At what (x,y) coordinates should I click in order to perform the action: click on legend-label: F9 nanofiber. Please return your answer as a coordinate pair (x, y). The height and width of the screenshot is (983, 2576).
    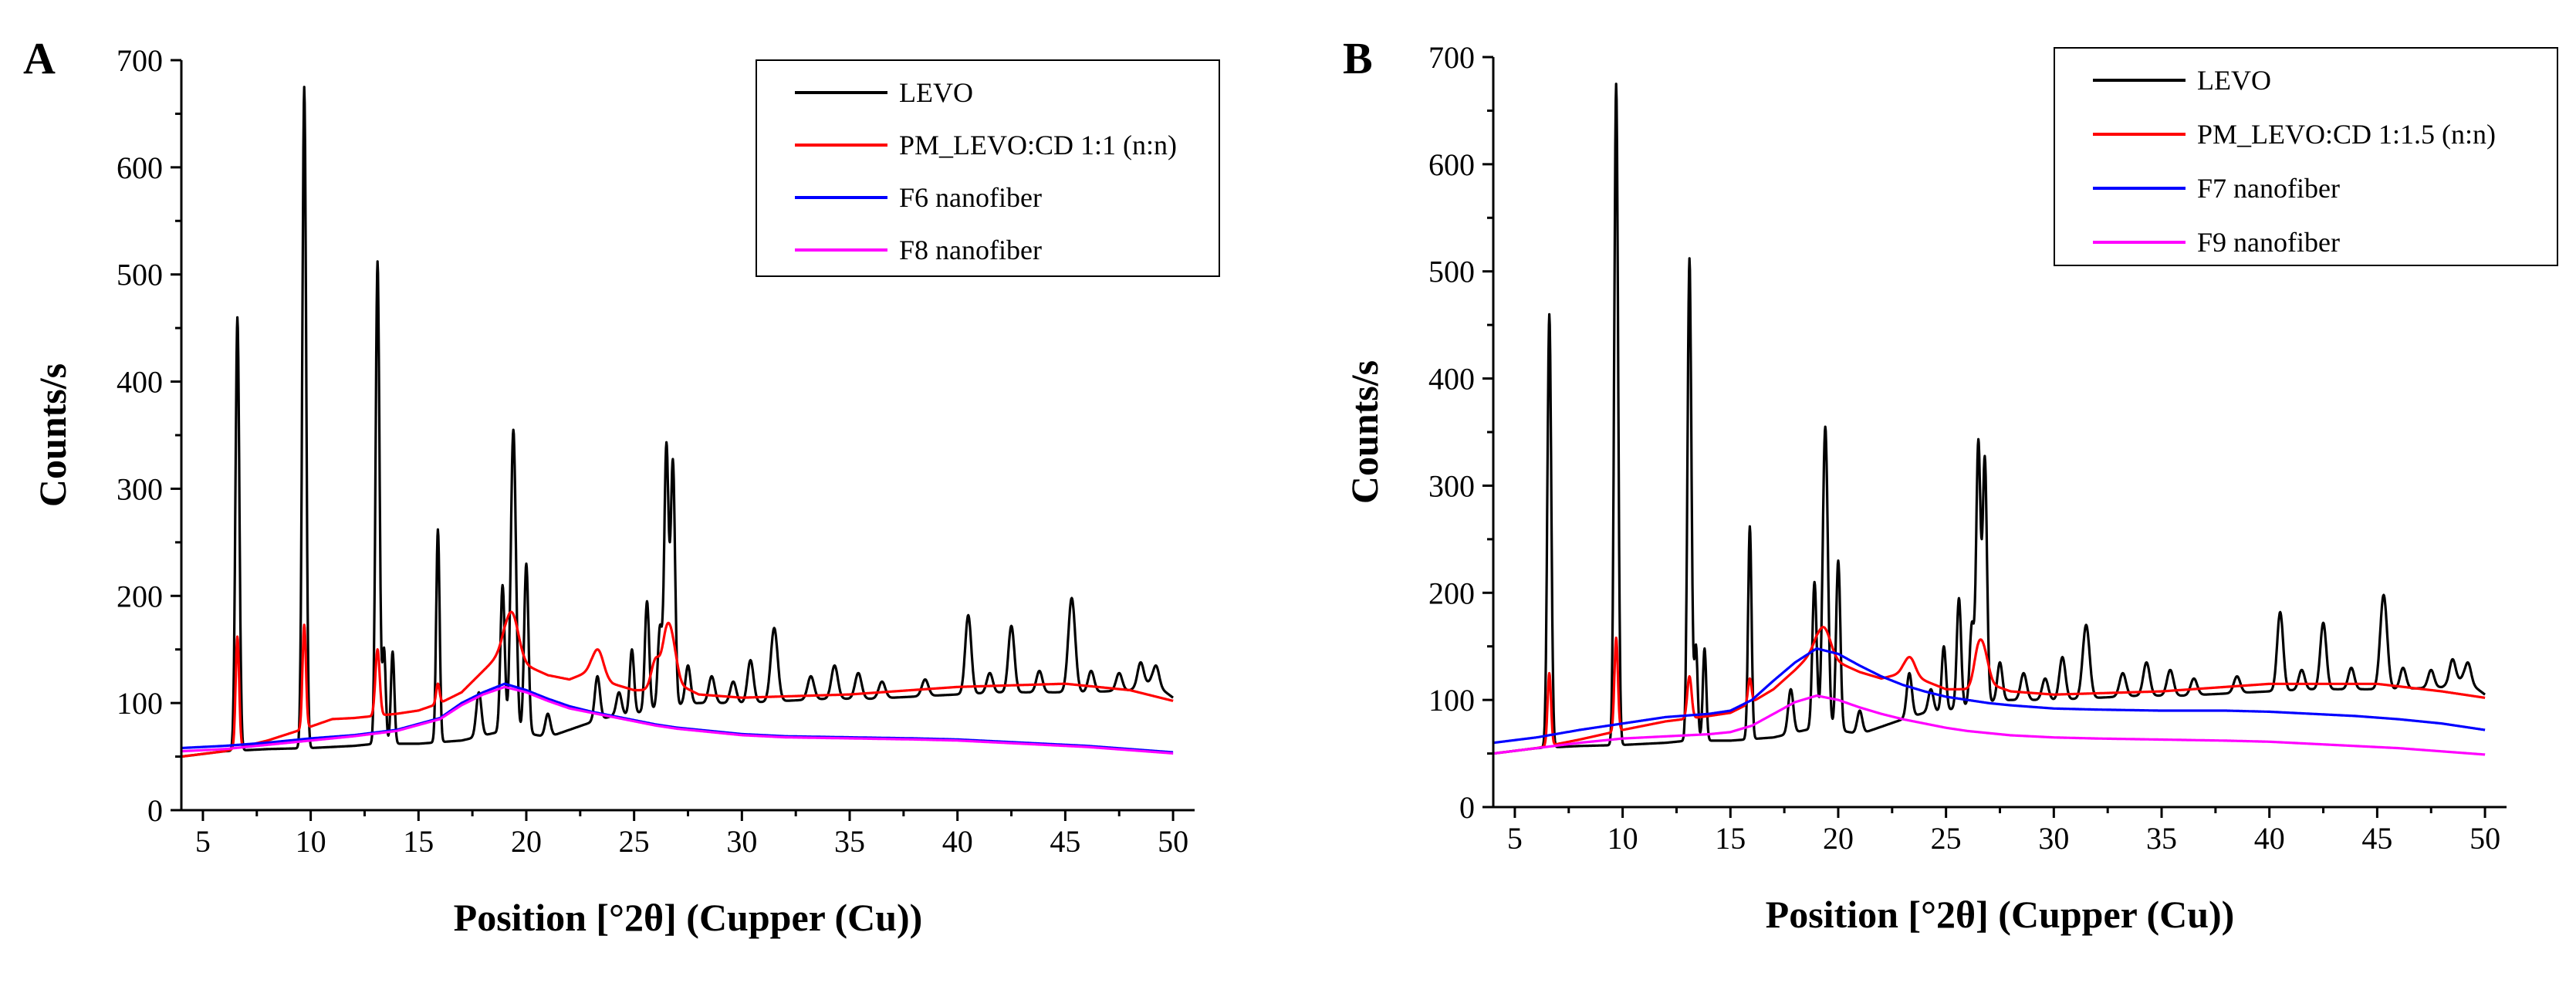
    Looking at the image, I should click on (2268, 242).